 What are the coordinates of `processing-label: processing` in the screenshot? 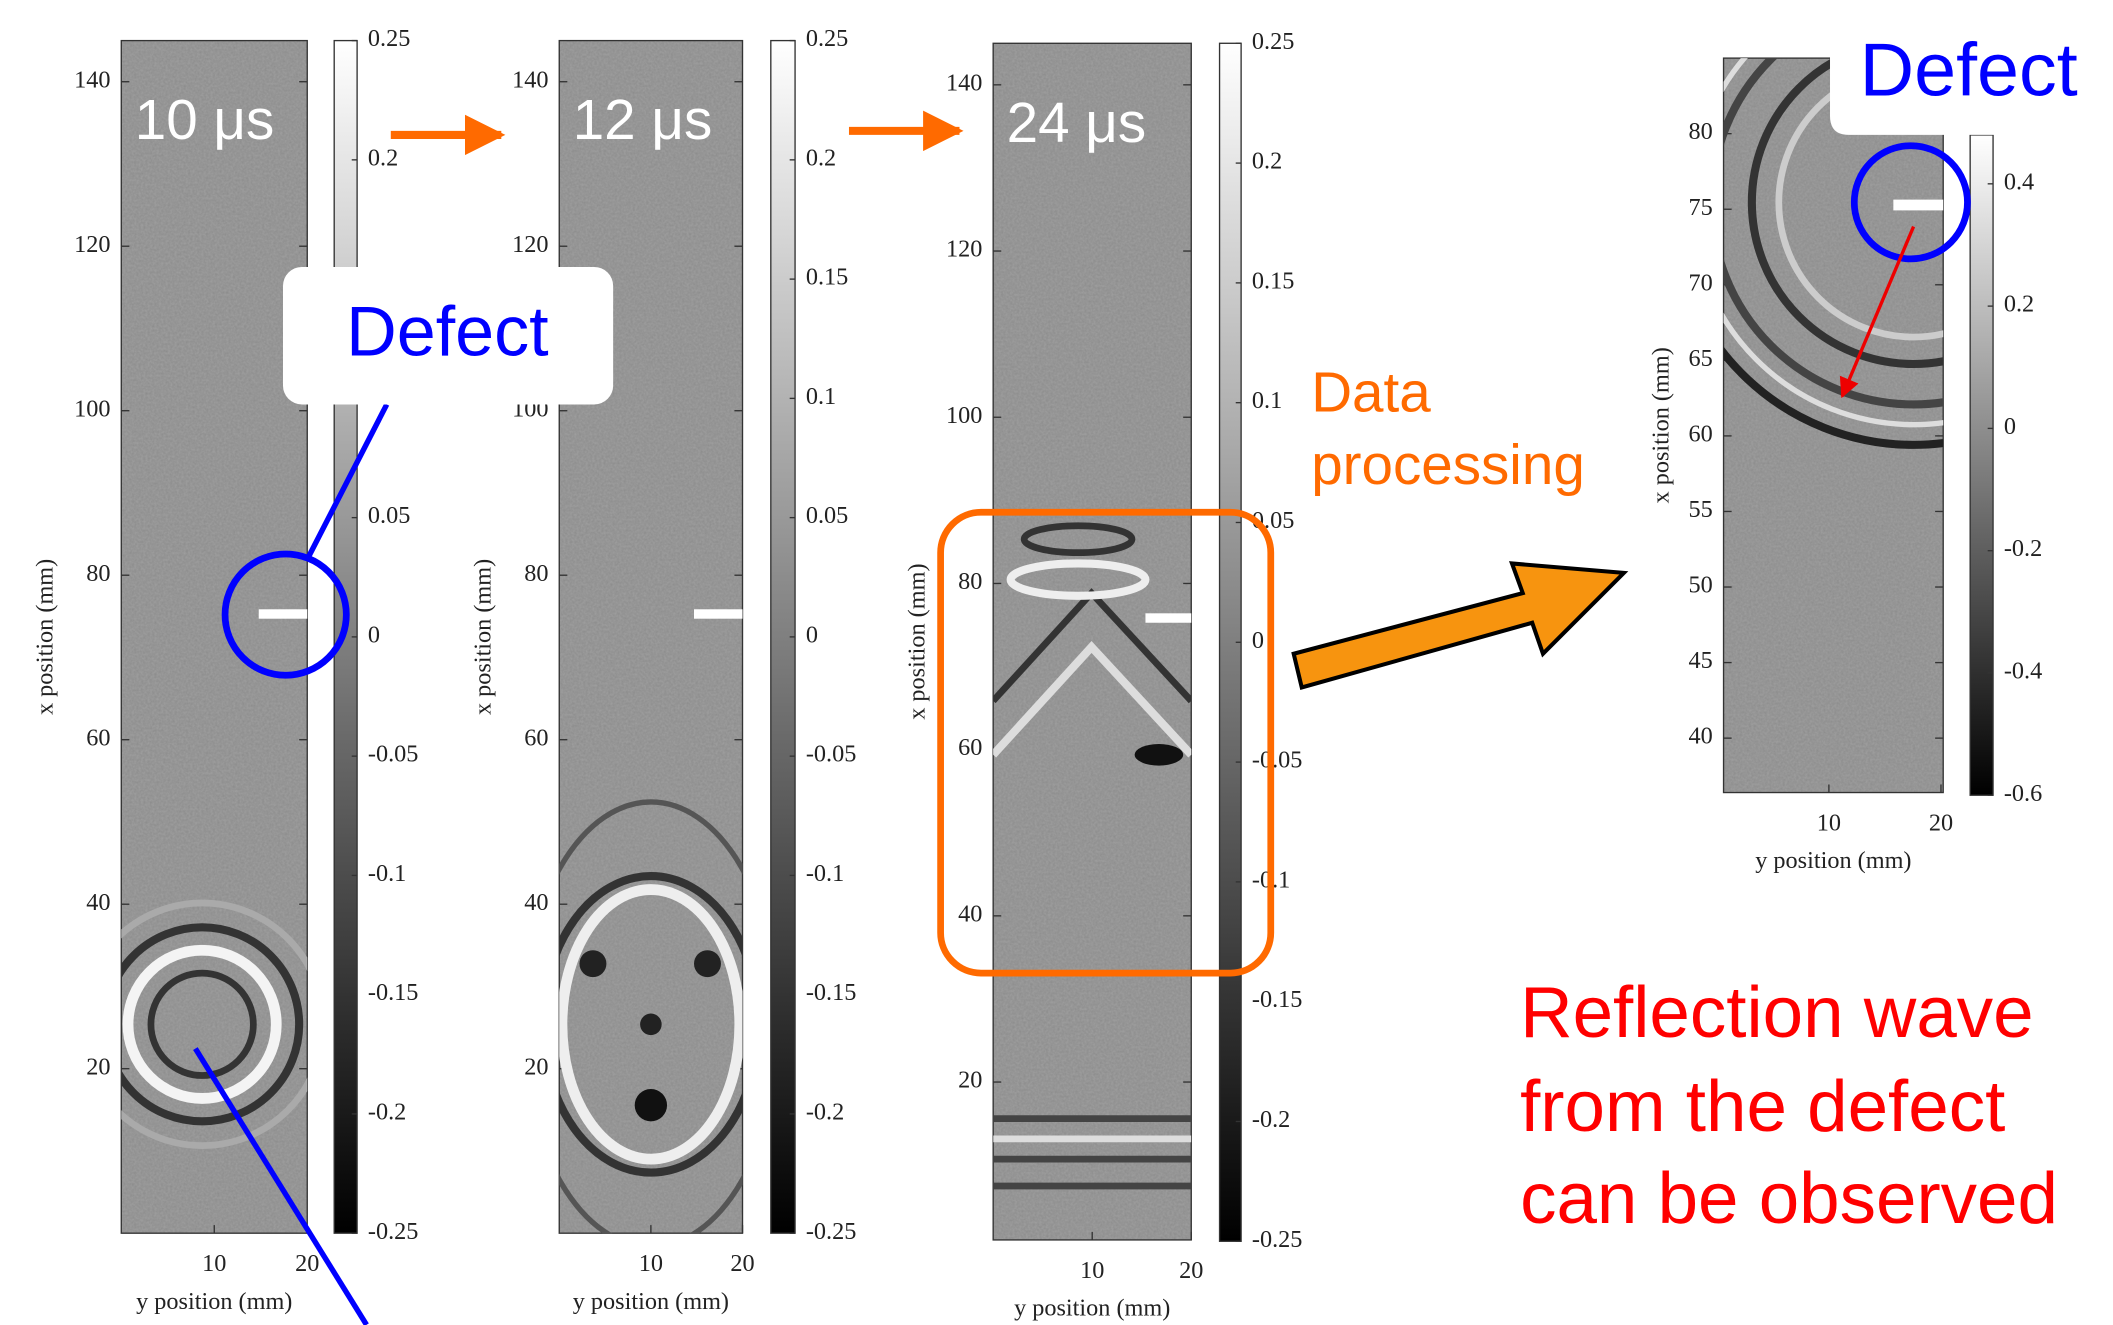 It's located at (1448, 464).